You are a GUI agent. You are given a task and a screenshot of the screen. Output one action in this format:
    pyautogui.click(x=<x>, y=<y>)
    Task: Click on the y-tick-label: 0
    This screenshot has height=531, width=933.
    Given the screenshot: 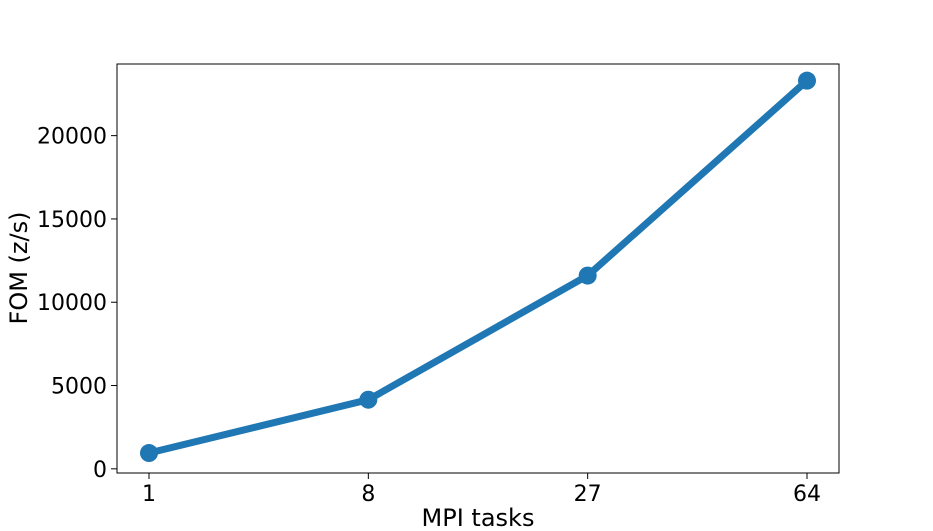 What is the action you would take?
    pyautogui.click(x=100, y=470)
    